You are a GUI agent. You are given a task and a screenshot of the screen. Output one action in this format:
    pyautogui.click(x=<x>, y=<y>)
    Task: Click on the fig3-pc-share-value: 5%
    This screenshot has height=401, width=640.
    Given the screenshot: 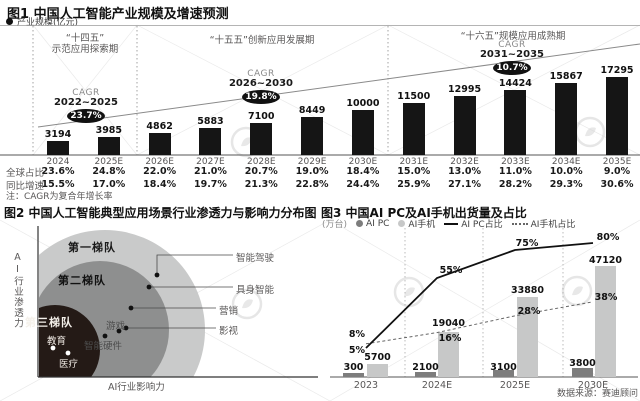 What is the action you would take?
    pyautogui.click(x=357, y=350)
    